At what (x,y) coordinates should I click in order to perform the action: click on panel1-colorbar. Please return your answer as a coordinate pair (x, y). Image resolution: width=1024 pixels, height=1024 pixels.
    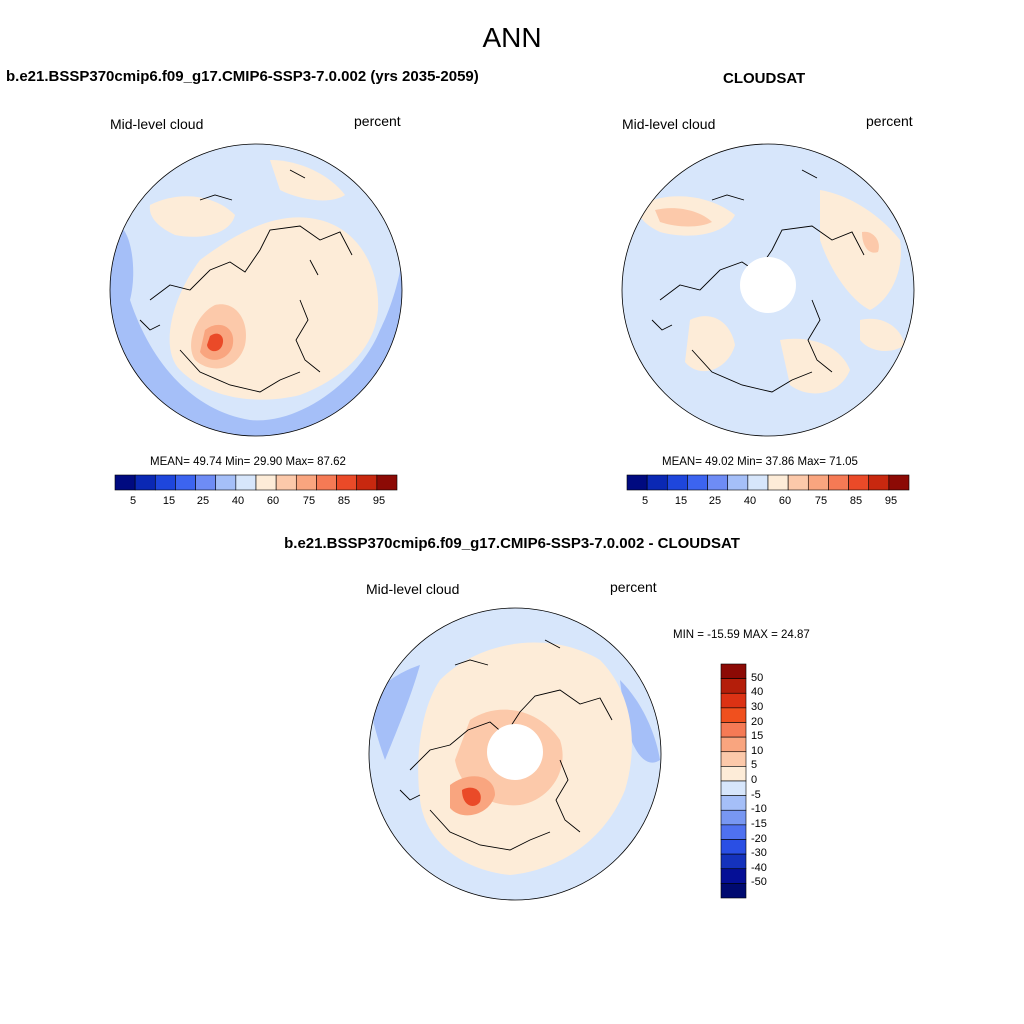
    Looking at the image, I should click on (256, 482).